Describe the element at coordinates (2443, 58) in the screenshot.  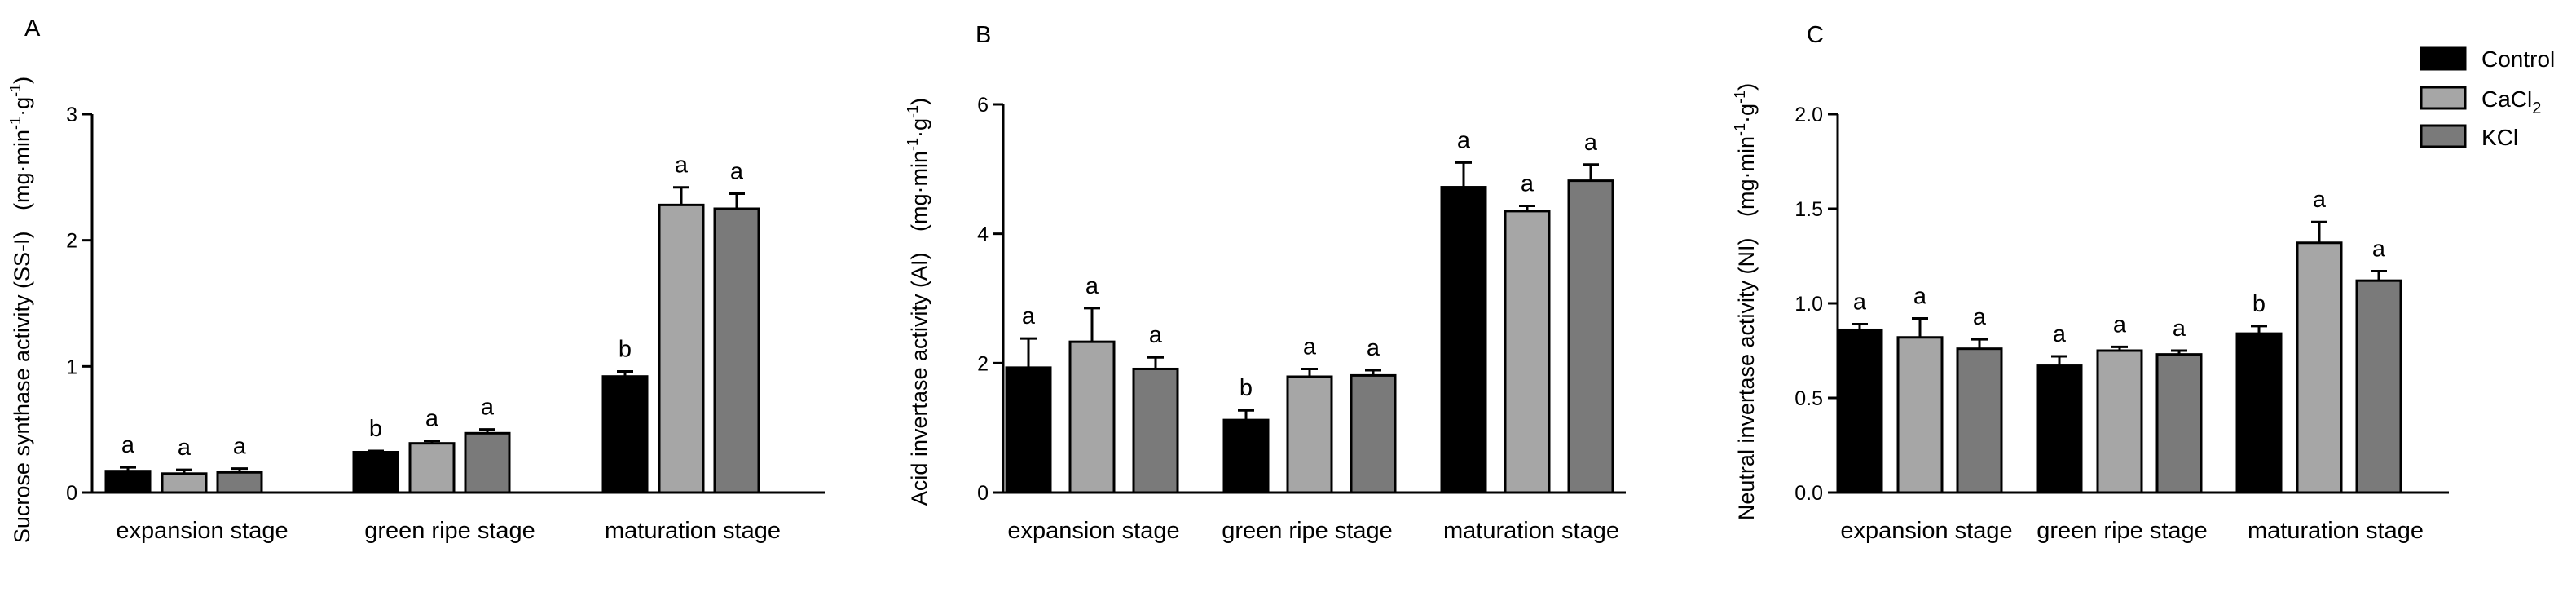
I see `legend-swatch-control` at that location.